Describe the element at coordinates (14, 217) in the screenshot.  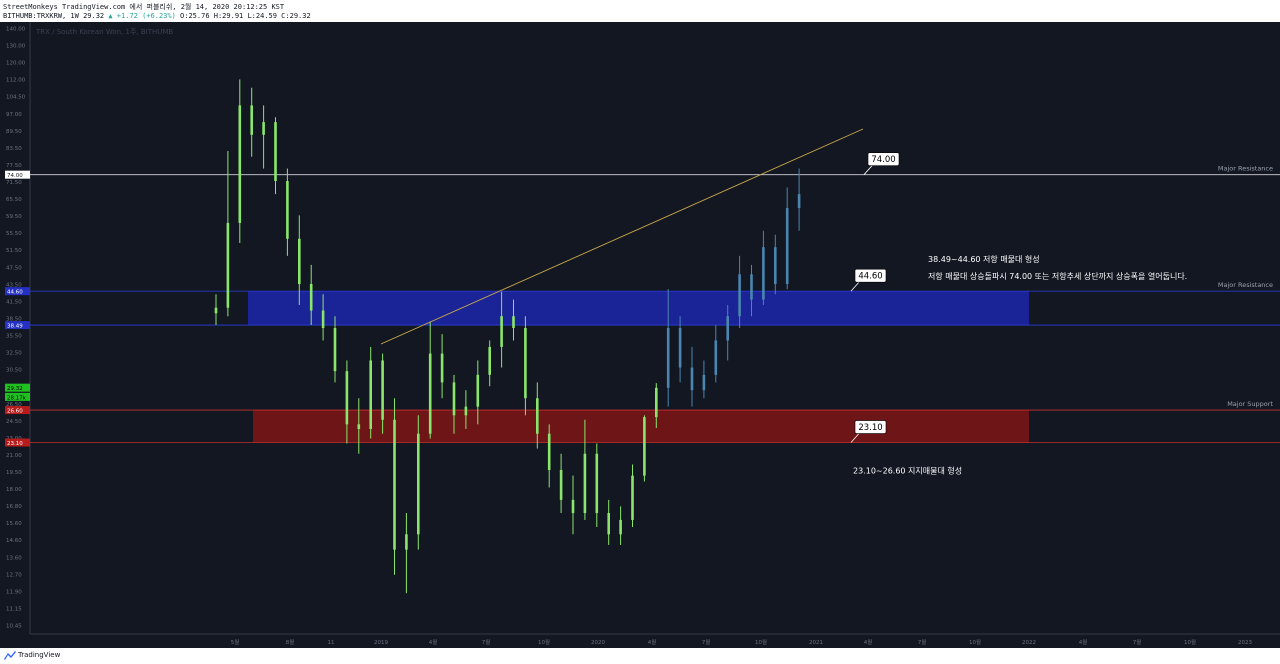
I see `y-tick-label: 59.50` at that location.